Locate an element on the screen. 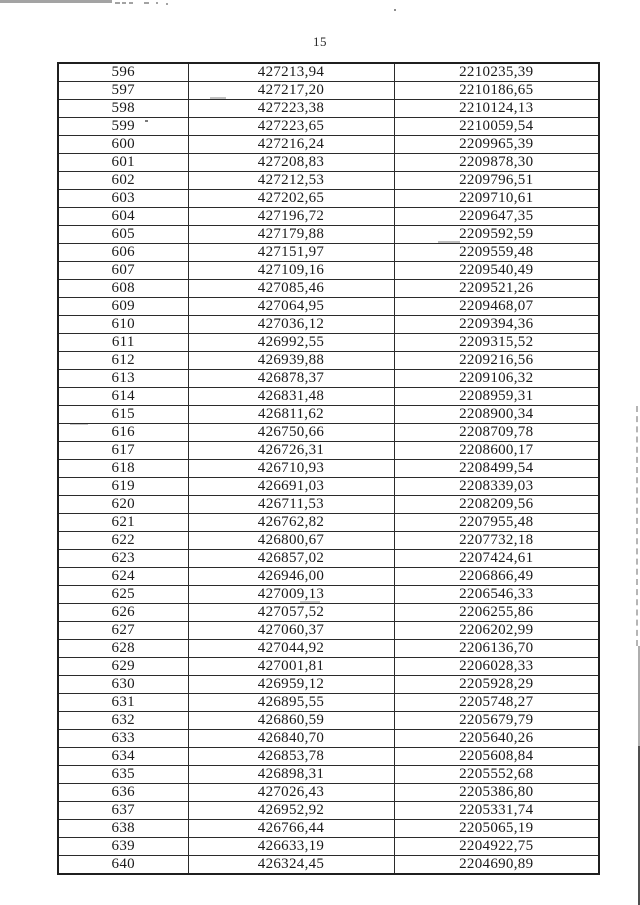 Image resolution: width=640 pixels, height=905 pixels. x-coordinate-cell: 427202,65 is located at coordinates (291, 198).